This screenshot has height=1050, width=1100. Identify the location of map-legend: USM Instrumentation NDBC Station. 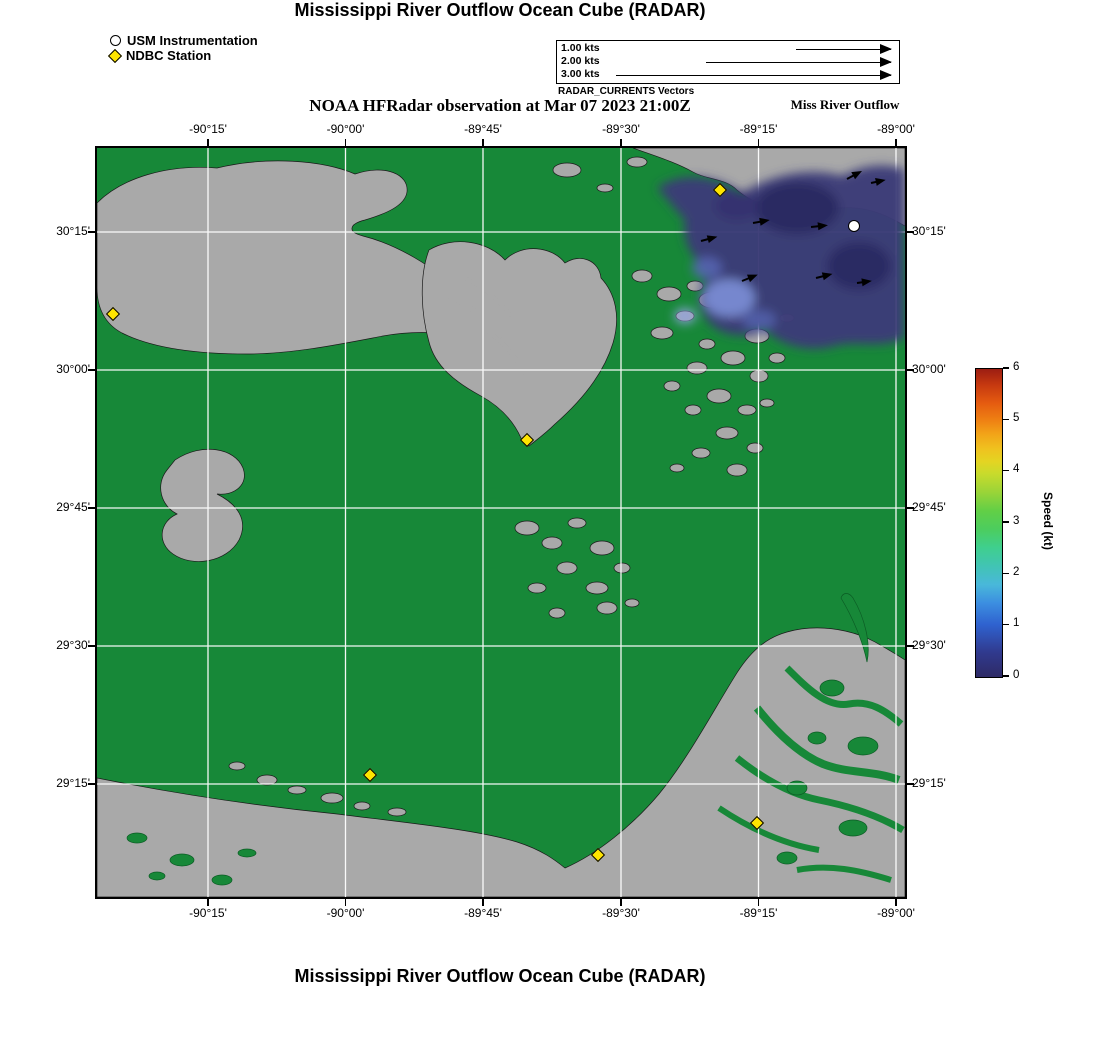
(182, 48).